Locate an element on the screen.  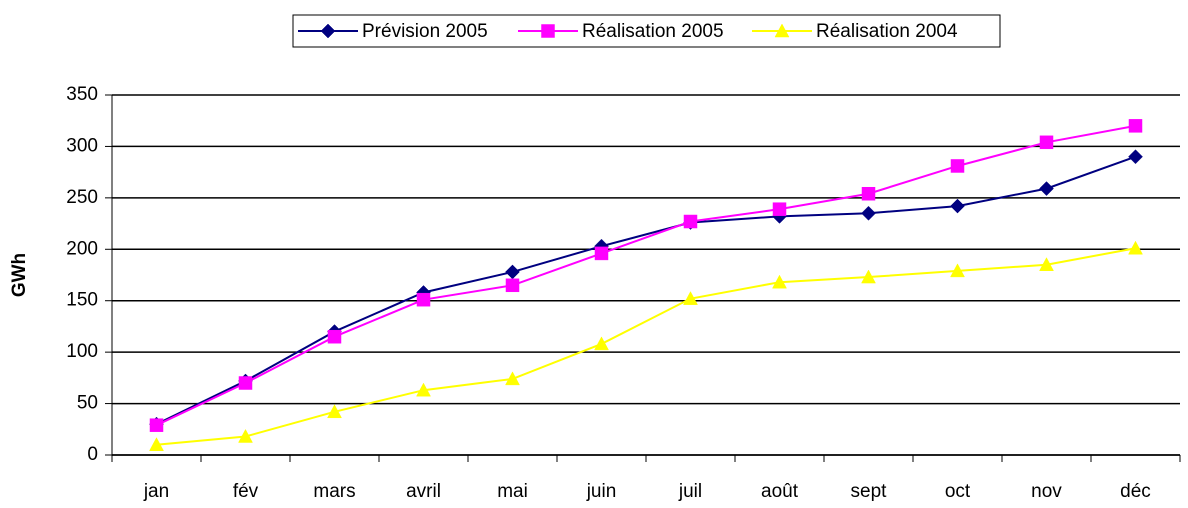
x-tick-label: mai is located at coordinates (512, 491).